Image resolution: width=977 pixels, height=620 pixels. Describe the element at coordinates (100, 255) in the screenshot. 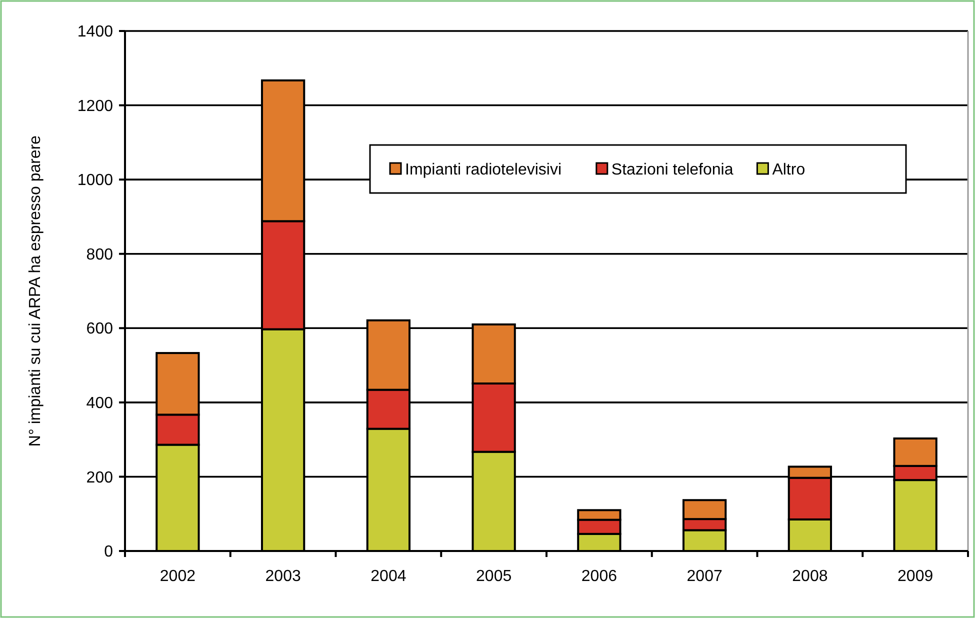

I see `y-tick-label: 800` at that location.